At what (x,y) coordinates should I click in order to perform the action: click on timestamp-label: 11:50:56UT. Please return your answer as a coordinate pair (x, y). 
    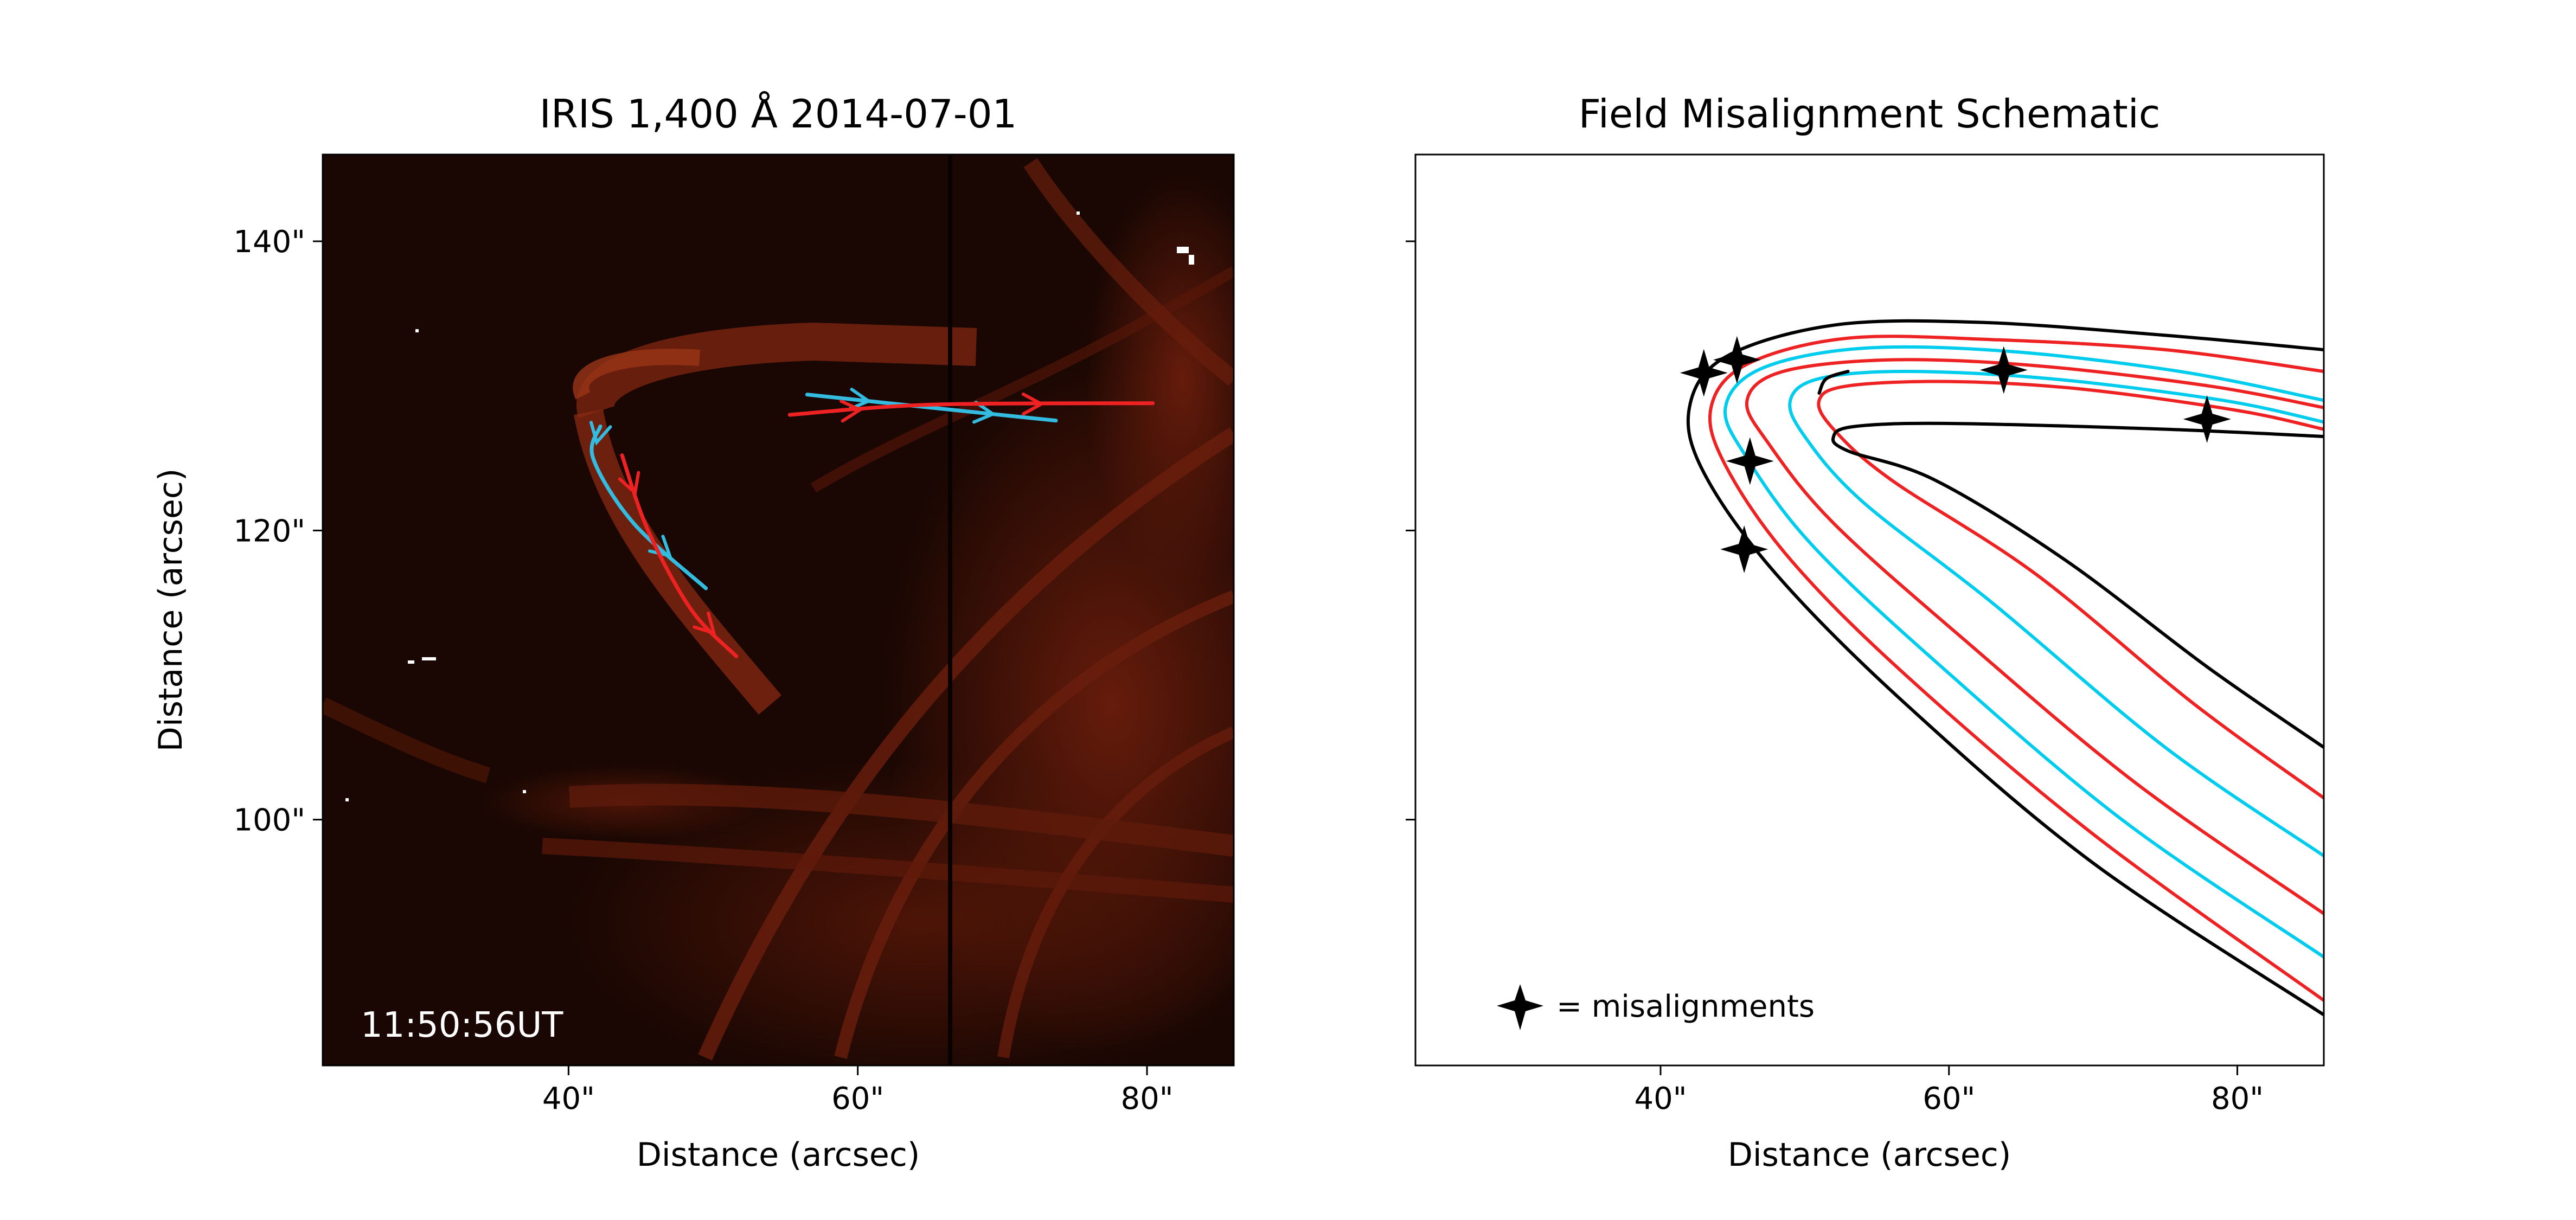
    Looking at the image, I should click on (462, 1025).